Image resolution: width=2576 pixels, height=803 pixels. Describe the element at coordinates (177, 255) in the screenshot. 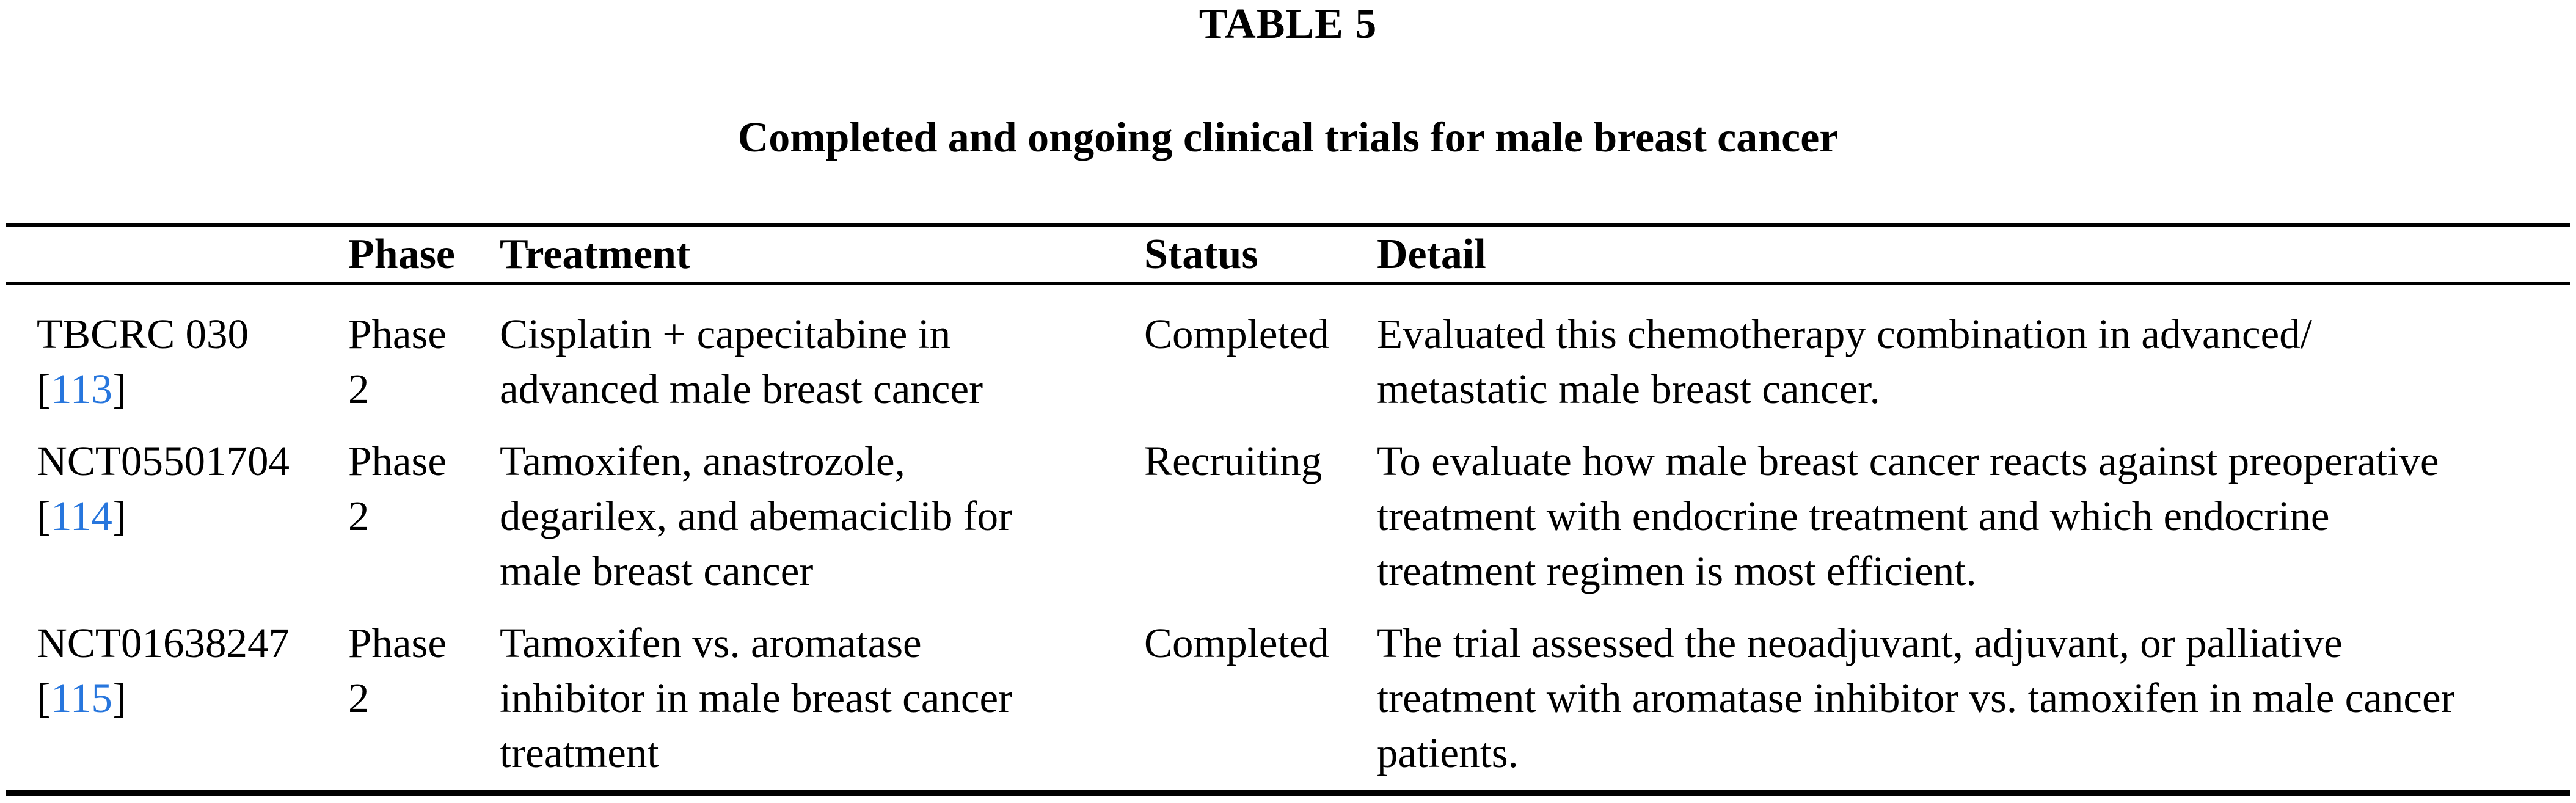

I see `col-header-trial` at that location.